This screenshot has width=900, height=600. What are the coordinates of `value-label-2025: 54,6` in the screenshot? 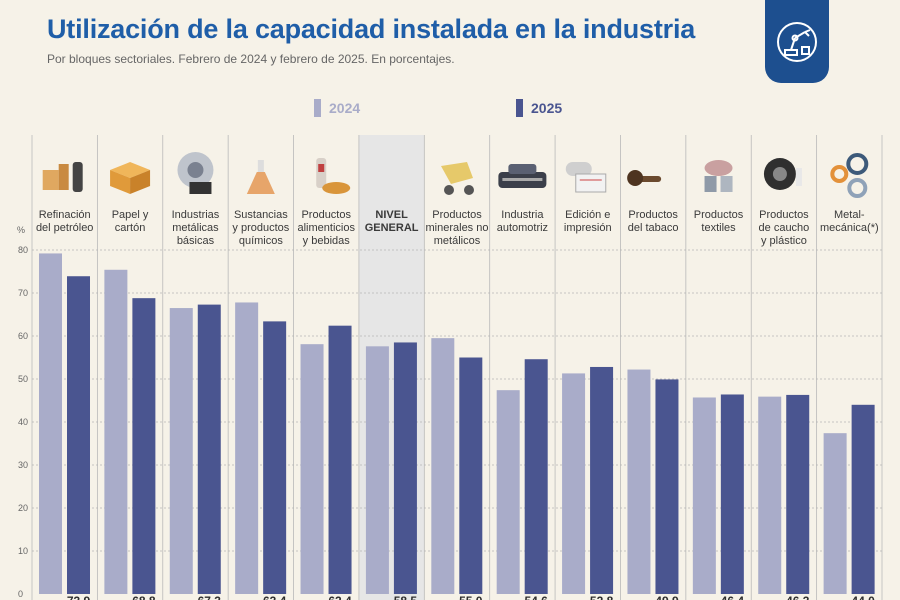 It's located at (537, 597).